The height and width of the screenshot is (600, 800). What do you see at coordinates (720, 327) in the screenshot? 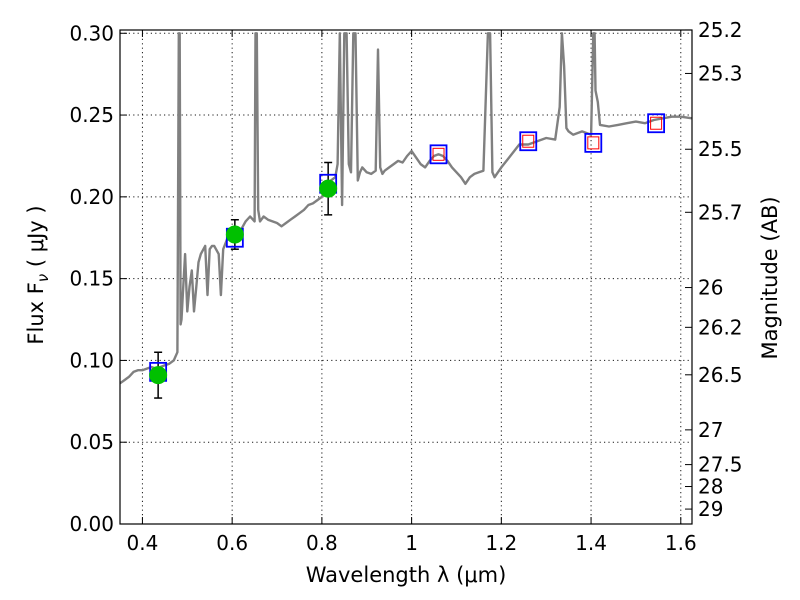
I see `y2-tick-label: 26.2` at bounding box center [720, 327].